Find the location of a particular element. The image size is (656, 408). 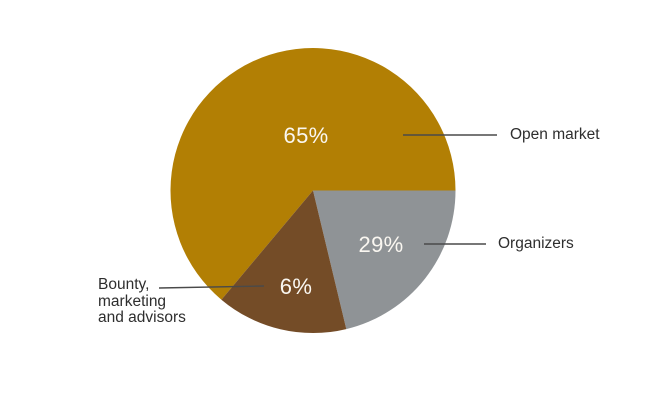

callout-bounty-marketing-advisors: Bounty, marketing and advisors is located at coordinates (142, 301).